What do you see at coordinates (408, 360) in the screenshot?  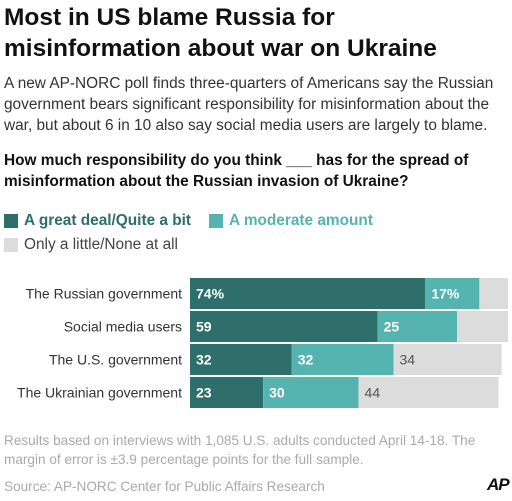 I see `data-label-the-u-s-government-little-none: 34` at bounding box center [408, 360].